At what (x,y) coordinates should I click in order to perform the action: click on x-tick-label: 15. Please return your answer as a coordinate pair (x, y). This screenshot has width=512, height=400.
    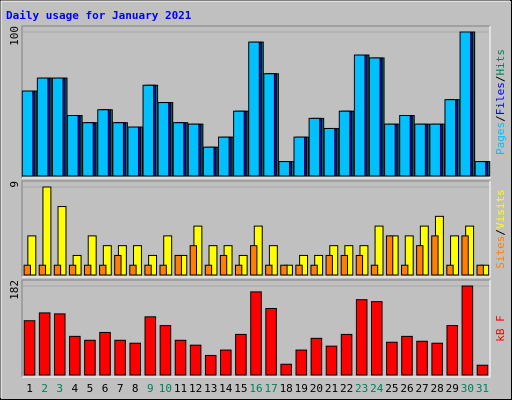
    Looking at the image, I should click on (240, 388).